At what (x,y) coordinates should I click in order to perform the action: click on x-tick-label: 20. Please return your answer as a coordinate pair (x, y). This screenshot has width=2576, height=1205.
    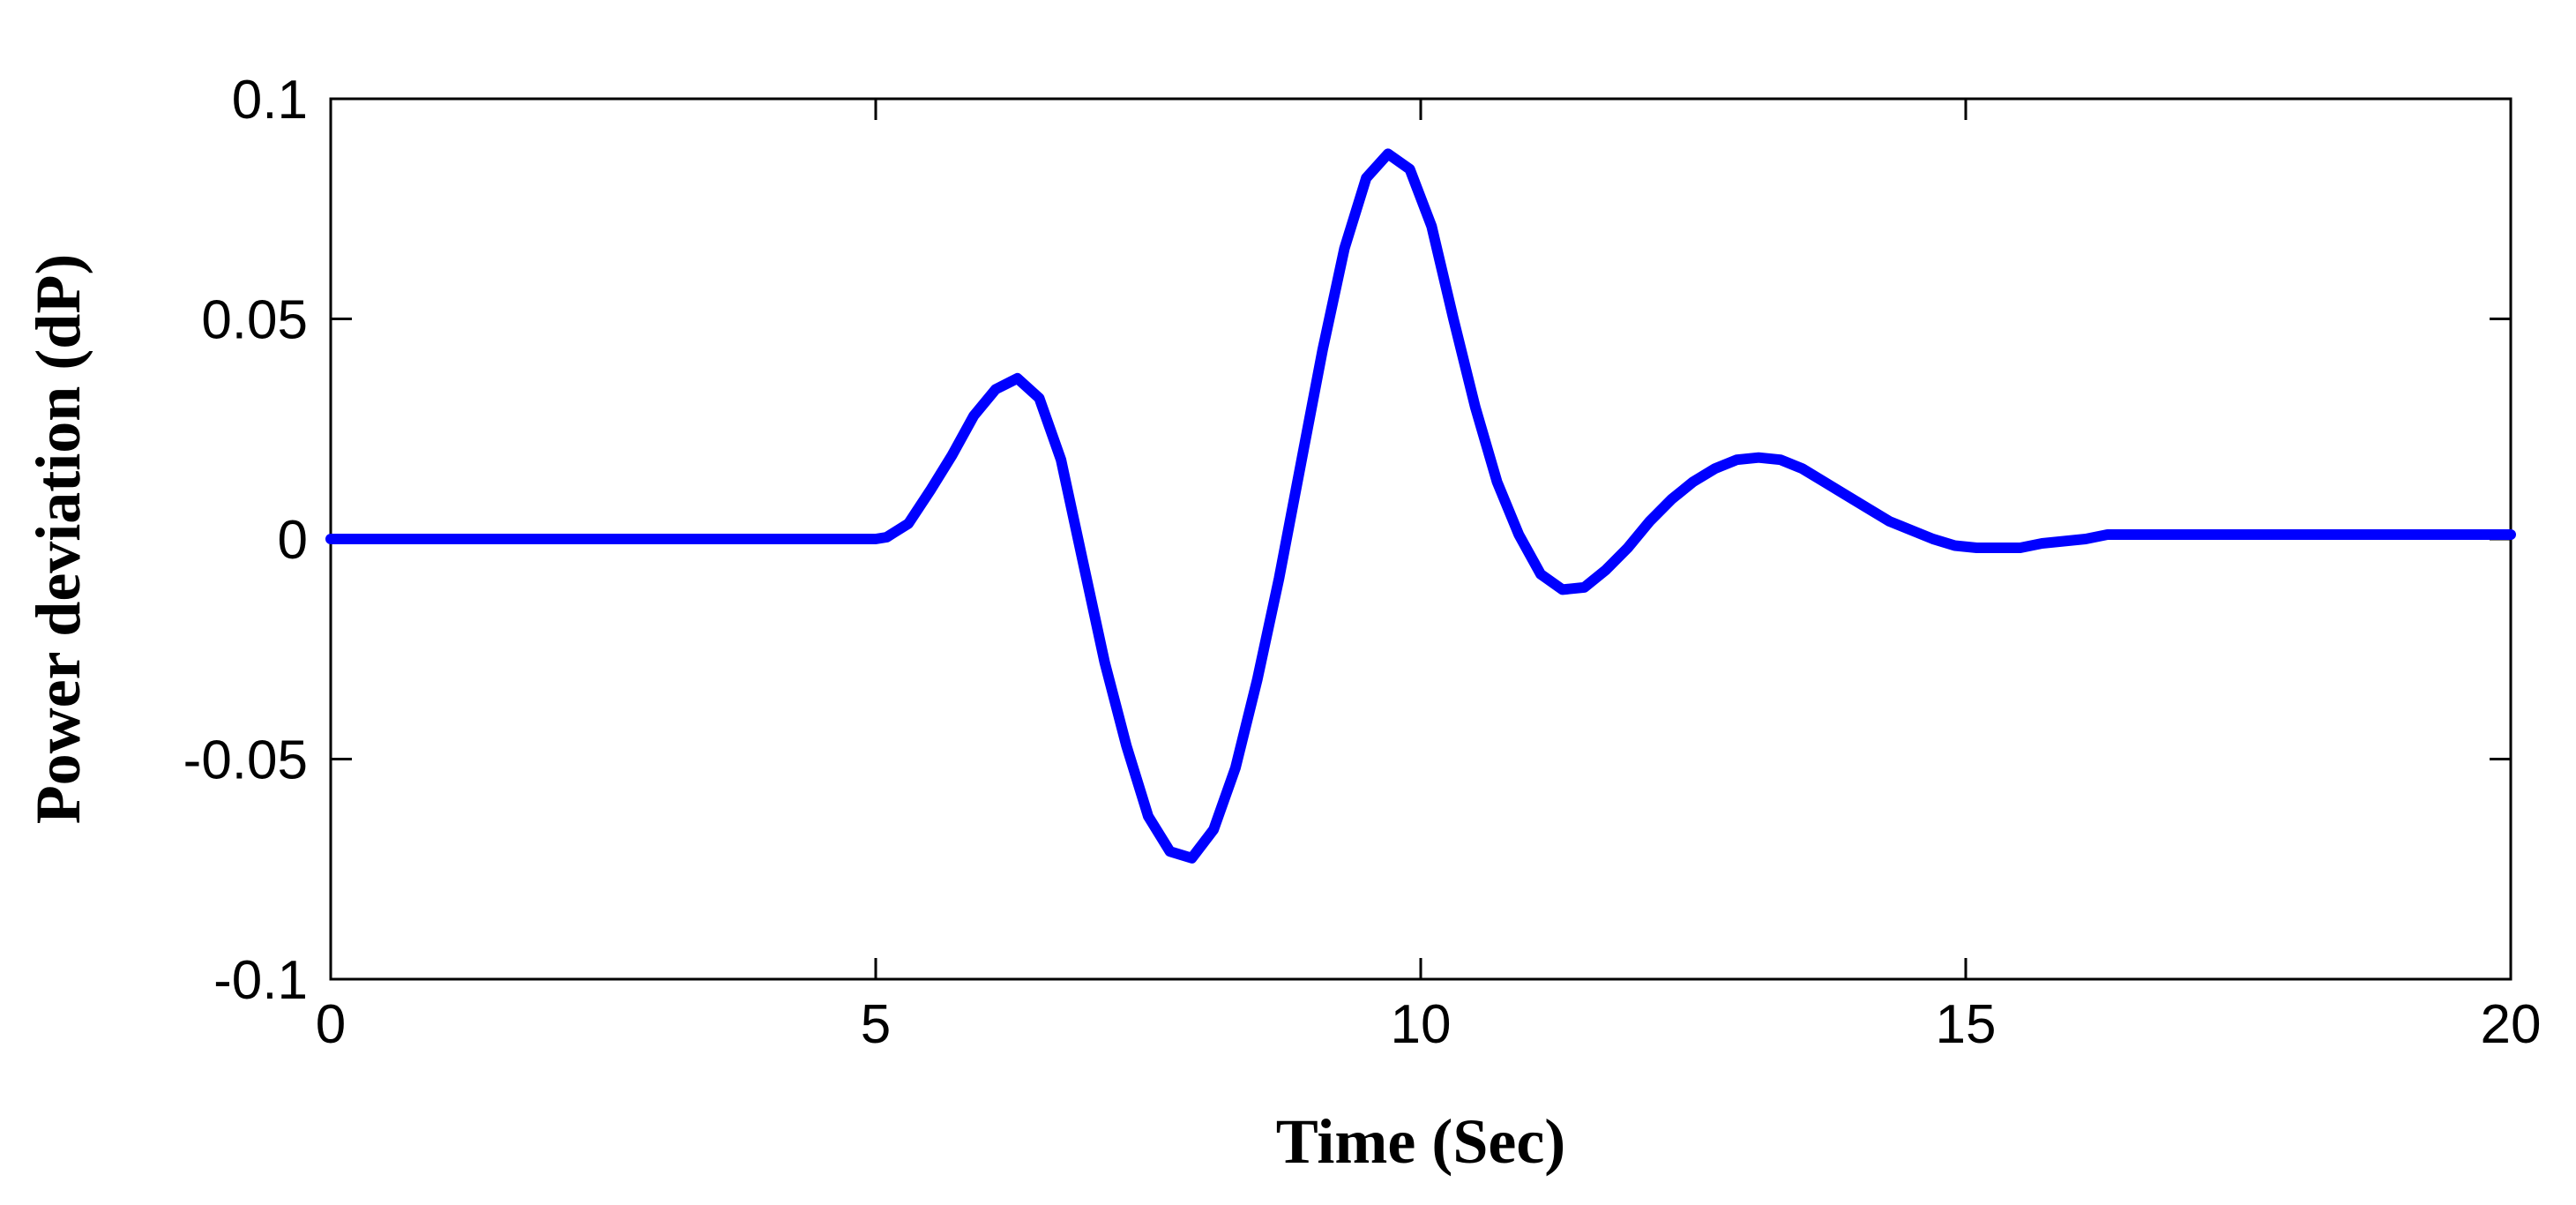
    Looking at the image, I should click on (2511, 1024).